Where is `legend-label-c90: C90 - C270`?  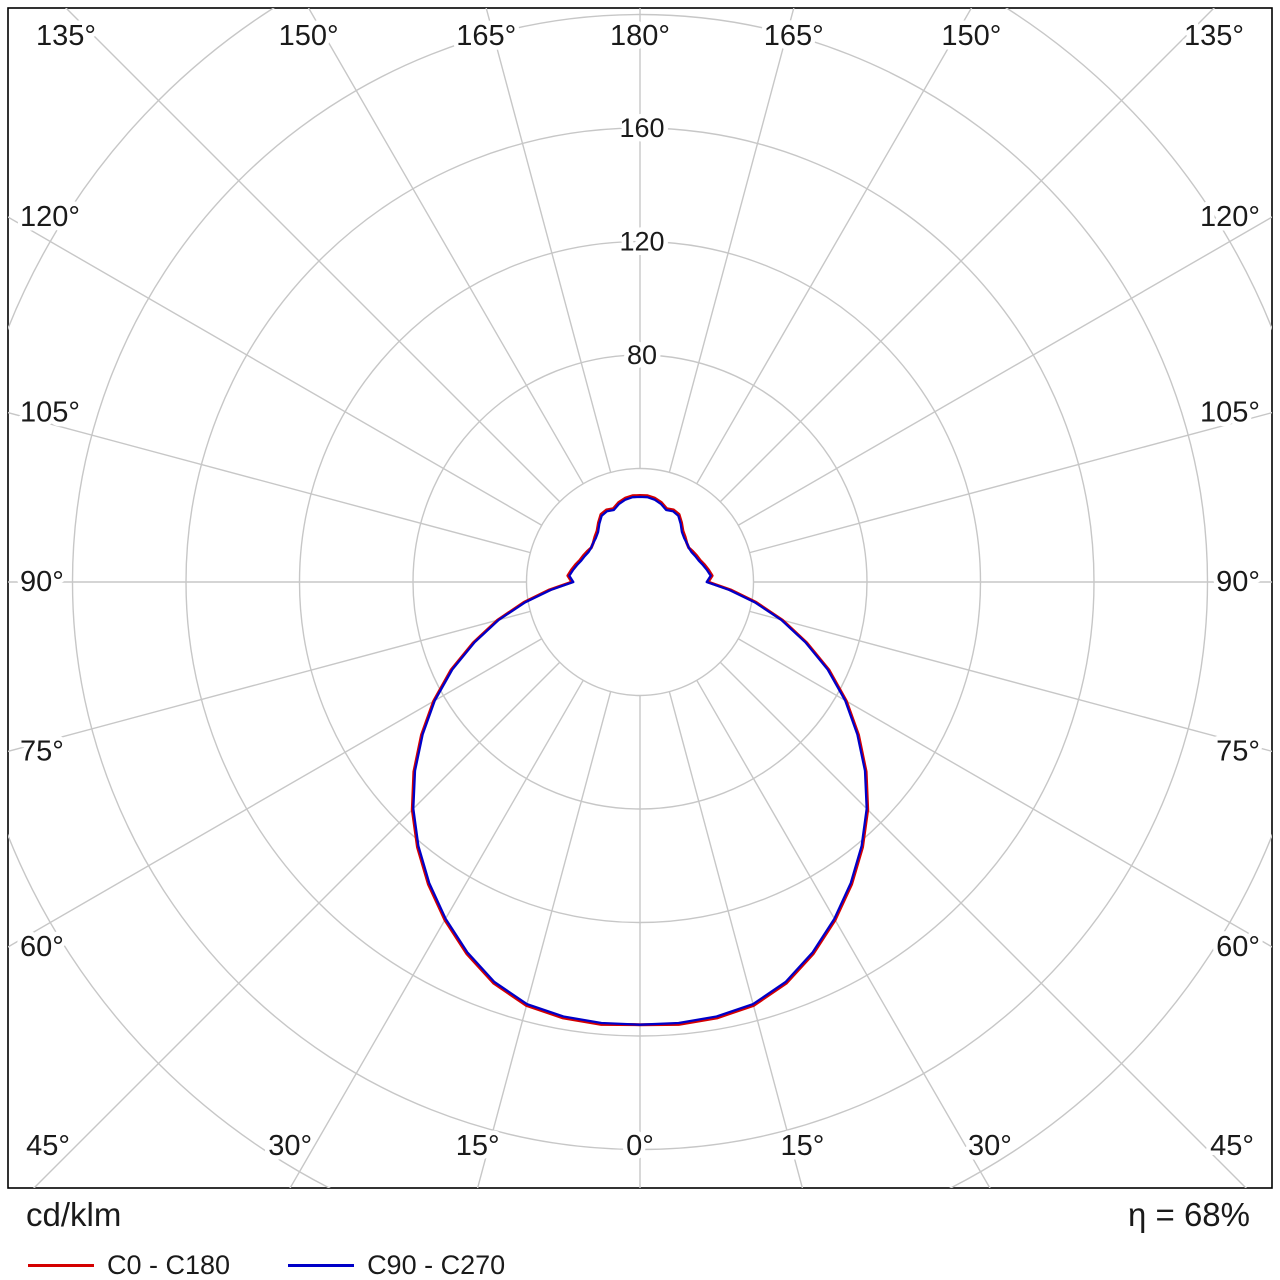
legend-label-c90: C90 - C270 is located at coordinates (436, 1265).